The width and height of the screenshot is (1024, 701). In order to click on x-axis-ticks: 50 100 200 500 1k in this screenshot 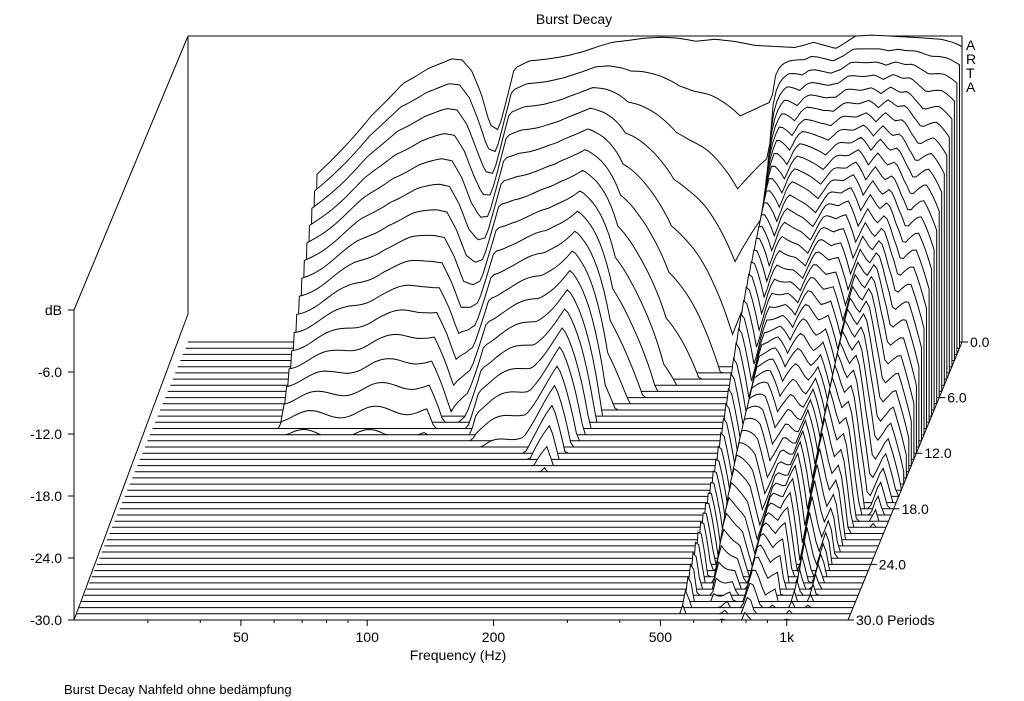, I will do `click(471, 632)`.